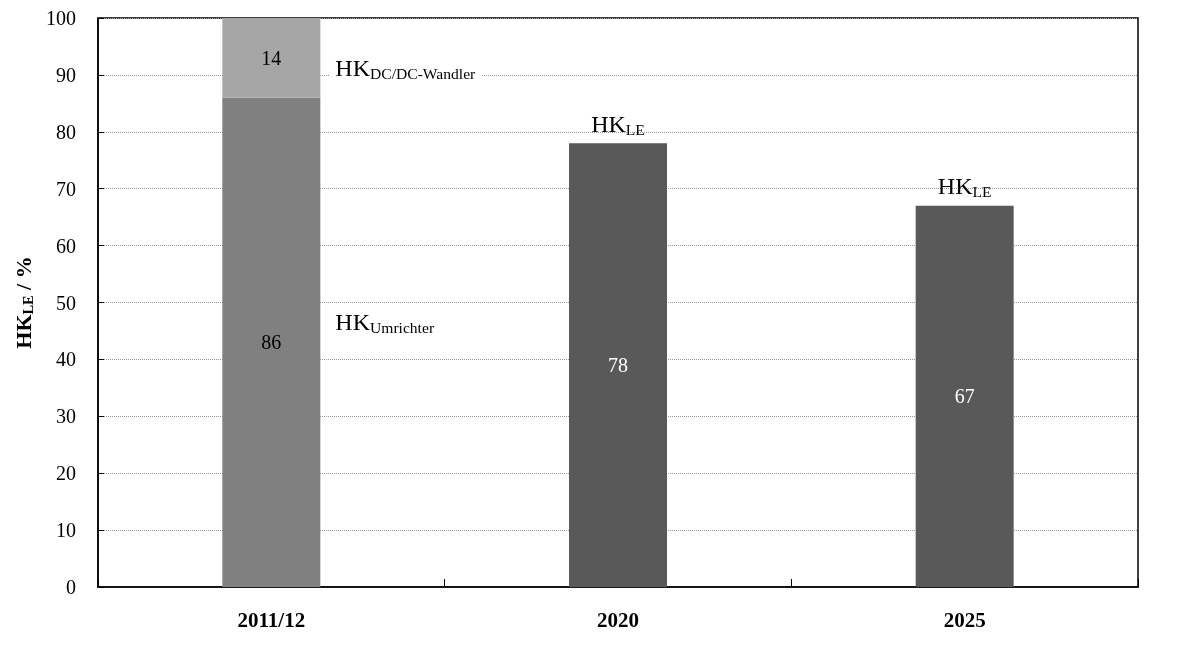 This screenshot has width=1178, height=668. I want to click on y-tick-label: 0, so click(71, 587).